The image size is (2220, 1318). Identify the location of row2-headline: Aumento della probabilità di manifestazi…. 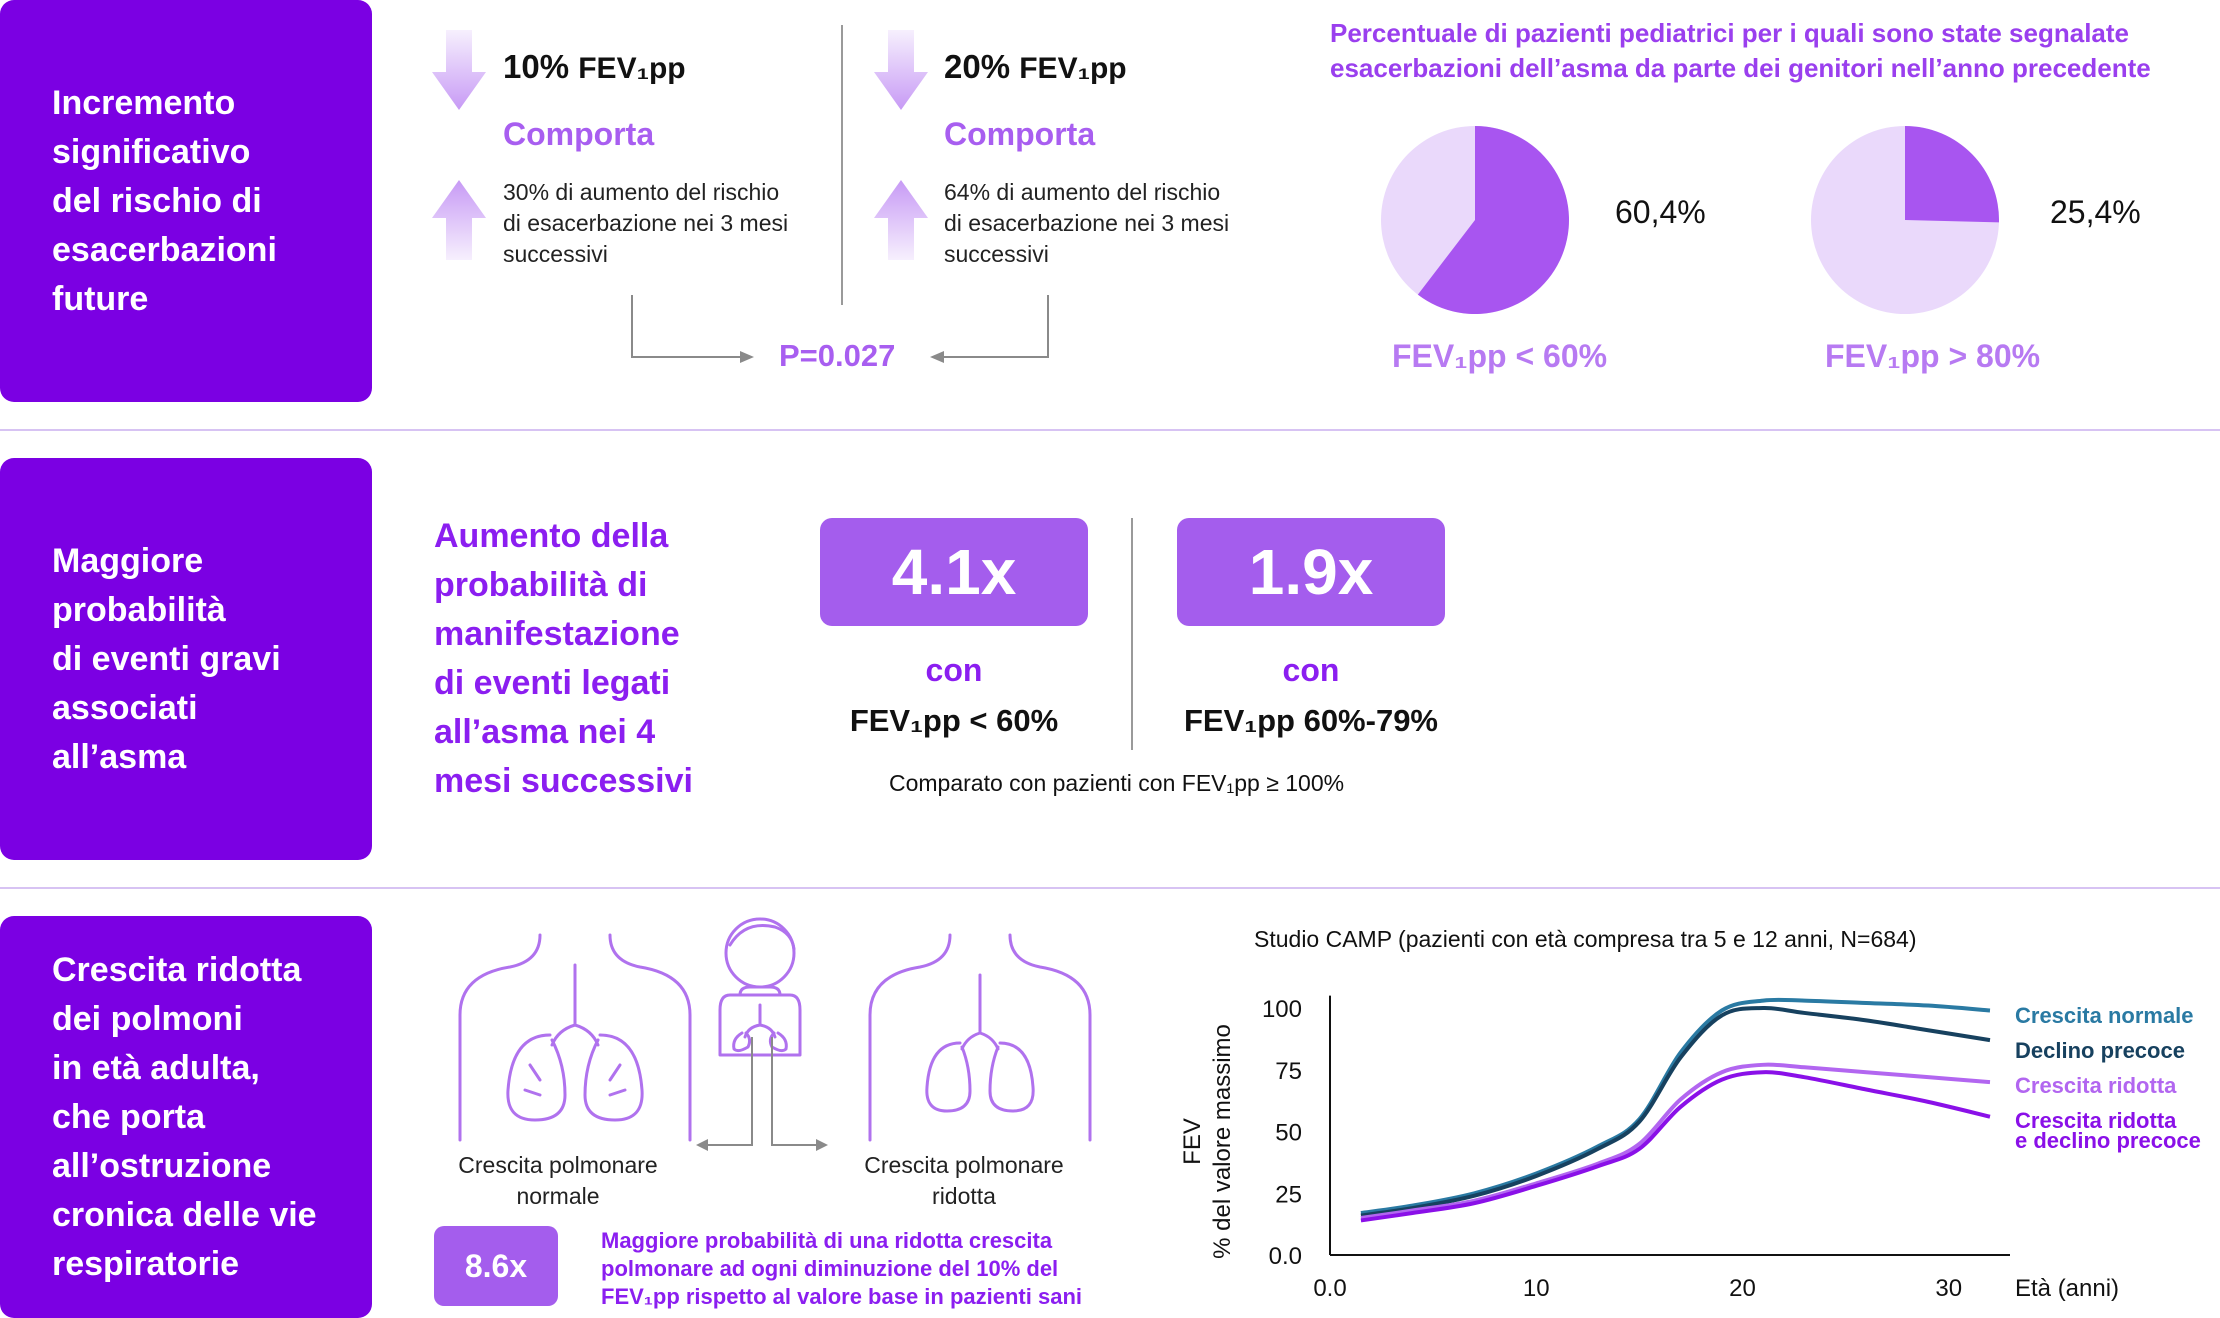
(563, 658).